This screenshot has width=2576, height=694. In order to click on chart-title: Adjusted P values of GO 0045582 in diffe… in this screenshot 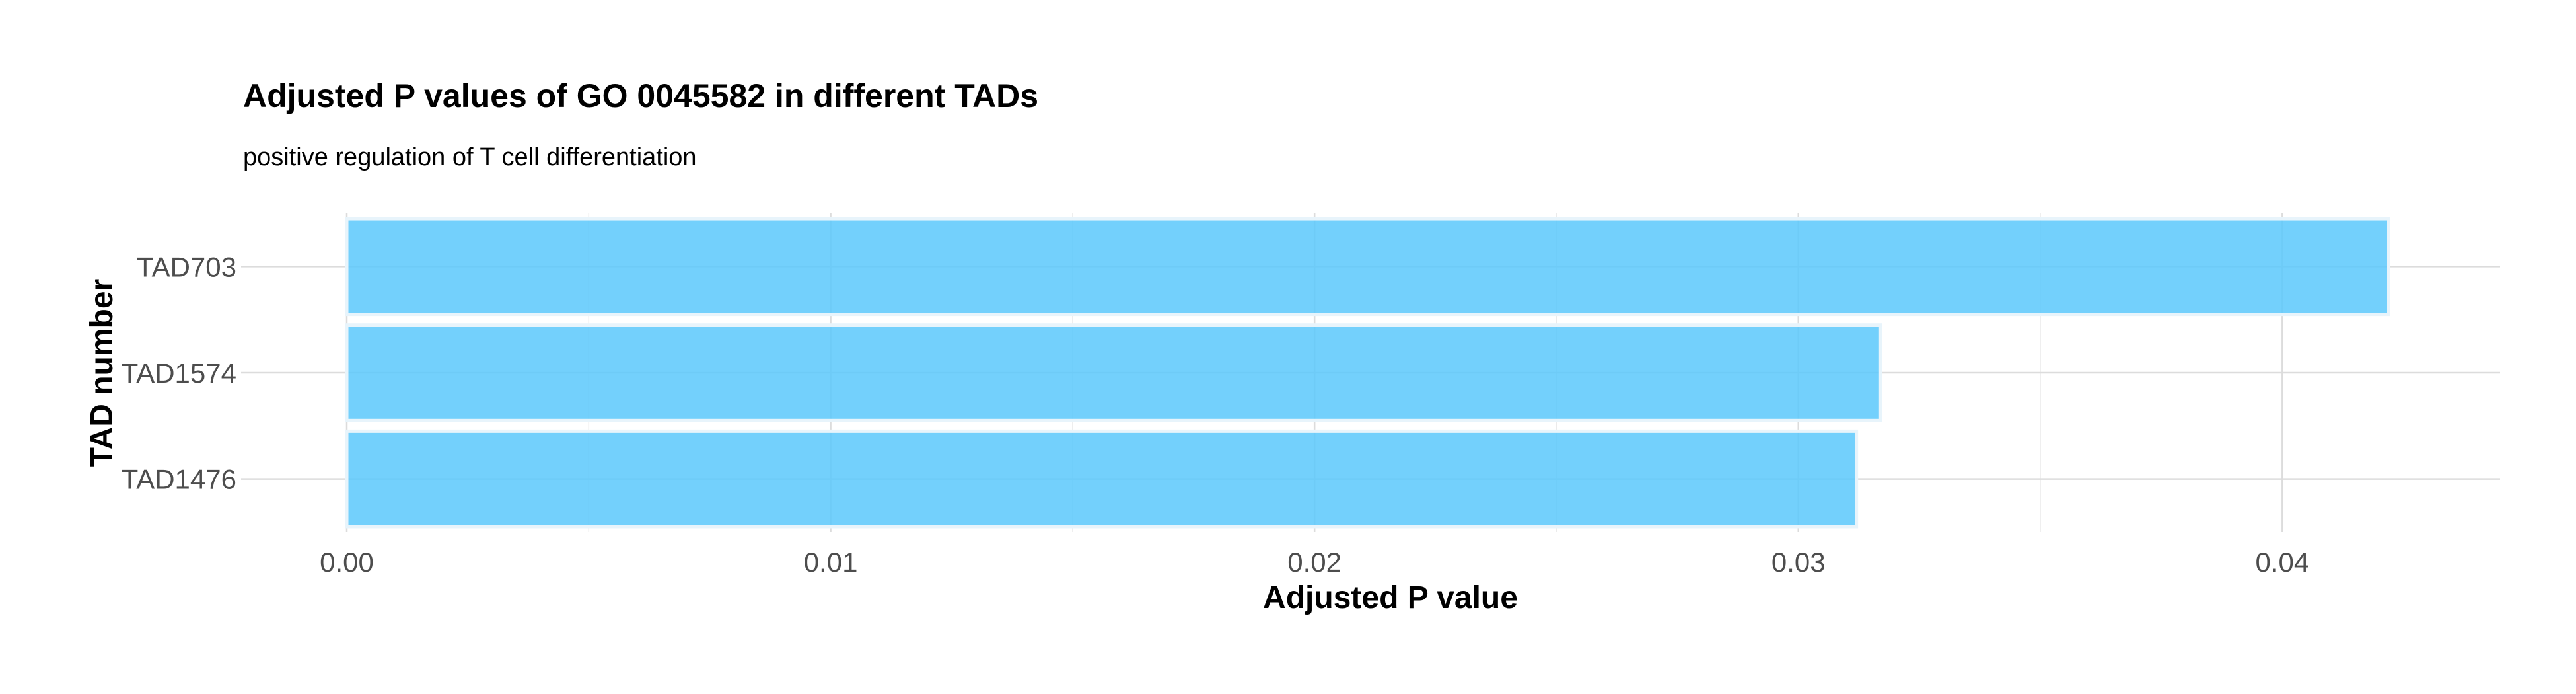, I will do `click(640, 95)`.